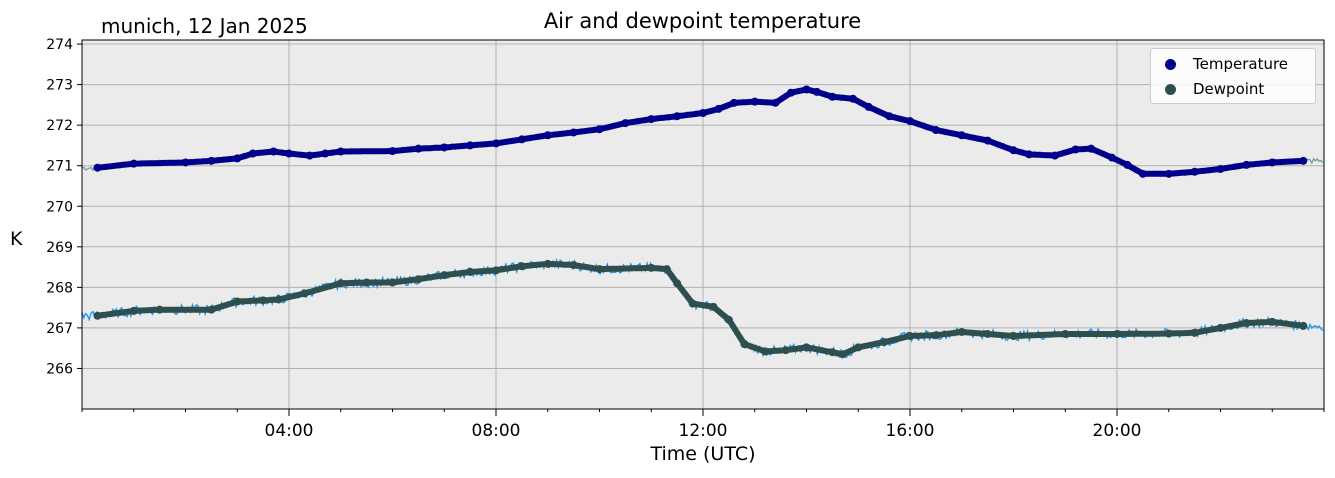 The height and width of the screenshot is (478, 1335). What do you see at coordinates (59, 288) in the screenshot?
I see `y-tick-label: 268` at bounding box center [59, 288].